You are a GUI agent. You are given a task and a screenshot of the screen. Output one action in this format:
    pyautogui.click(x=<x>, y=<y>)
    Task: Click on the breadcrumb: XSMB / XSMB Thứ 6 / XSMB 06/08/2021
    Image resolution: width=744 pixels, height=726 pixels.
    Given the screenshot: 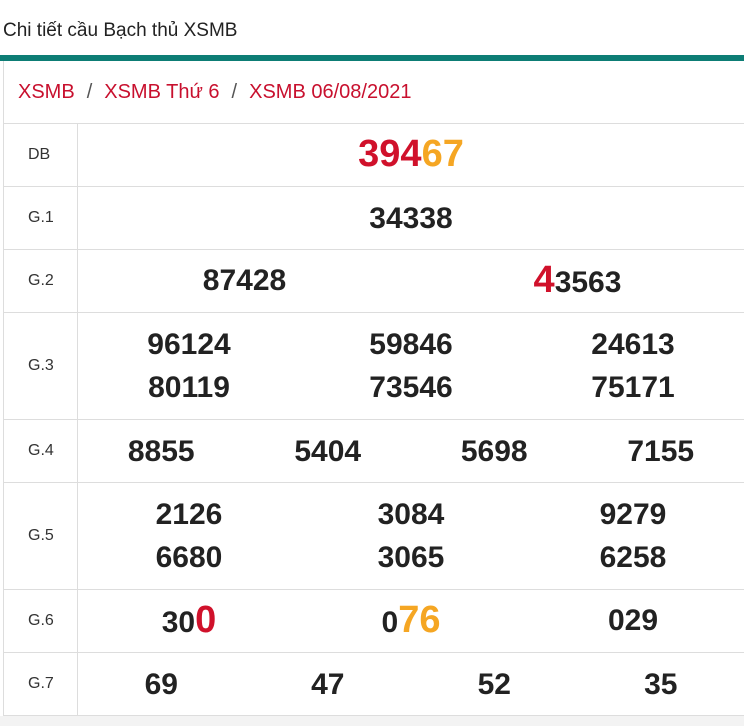 What is the action you would take?
    pyautogui.click(x=373, y=92)
    